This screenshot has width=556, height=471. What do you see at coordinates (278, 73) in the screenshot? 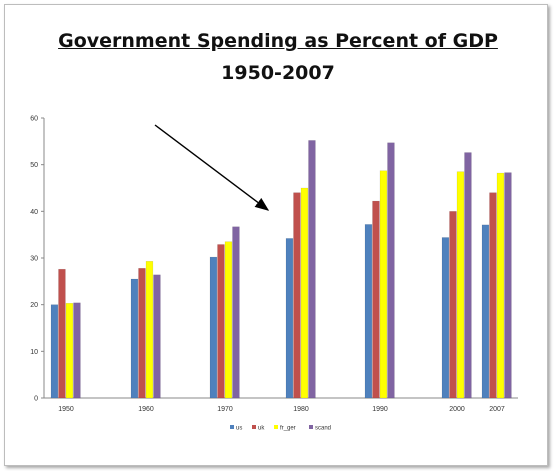
I see `chart-subtitle: 1950-2007` at bounding box center [278, 73].